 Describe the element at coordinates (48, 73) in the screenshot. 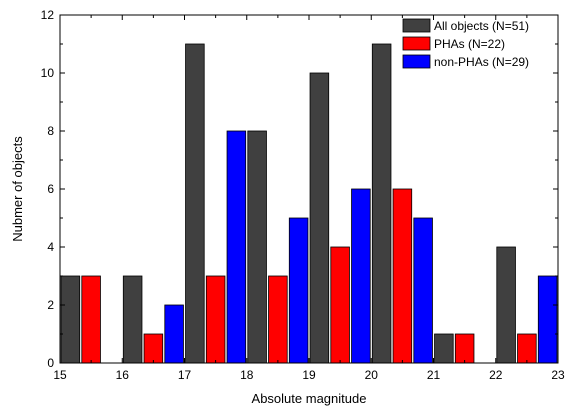

I see `y-tick-label: 10` at that location.